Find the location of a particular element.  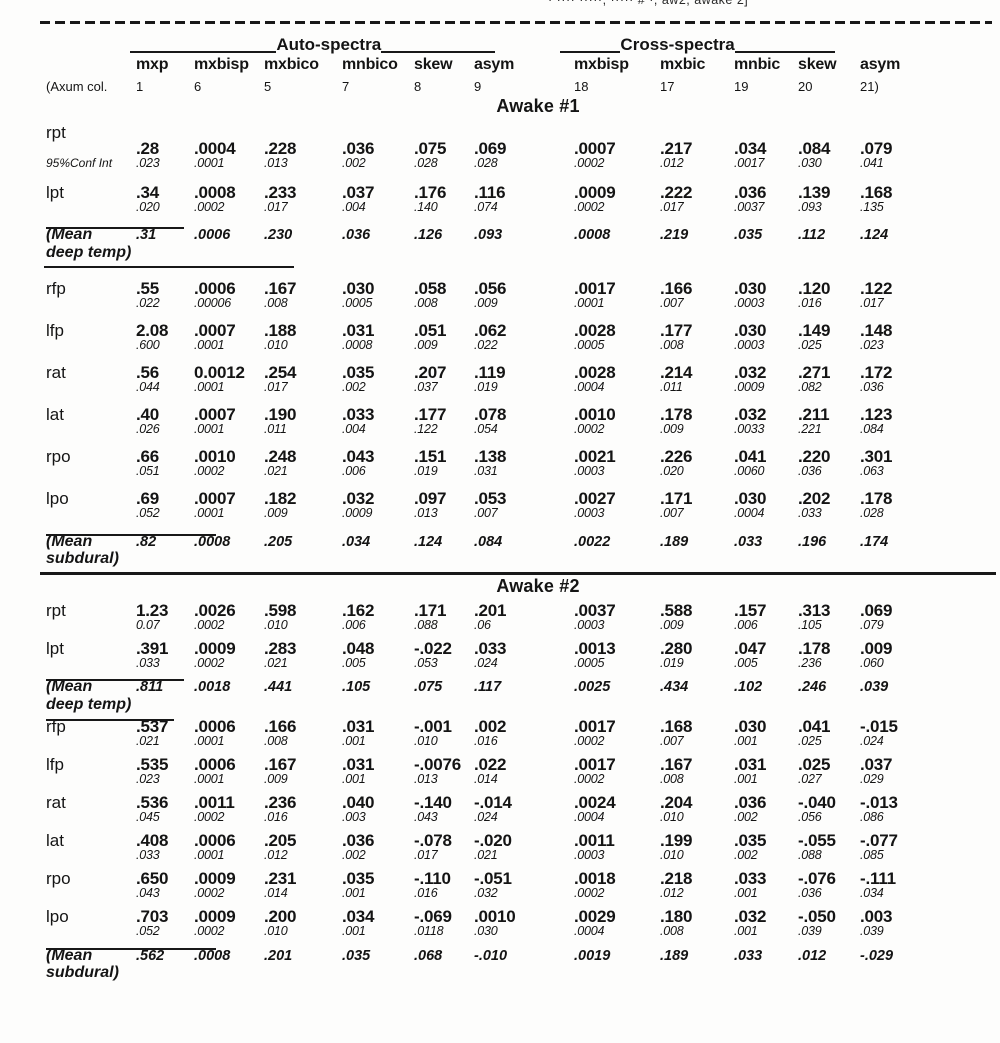

value-cell: .217.012 is located at coordinates (683, 147).